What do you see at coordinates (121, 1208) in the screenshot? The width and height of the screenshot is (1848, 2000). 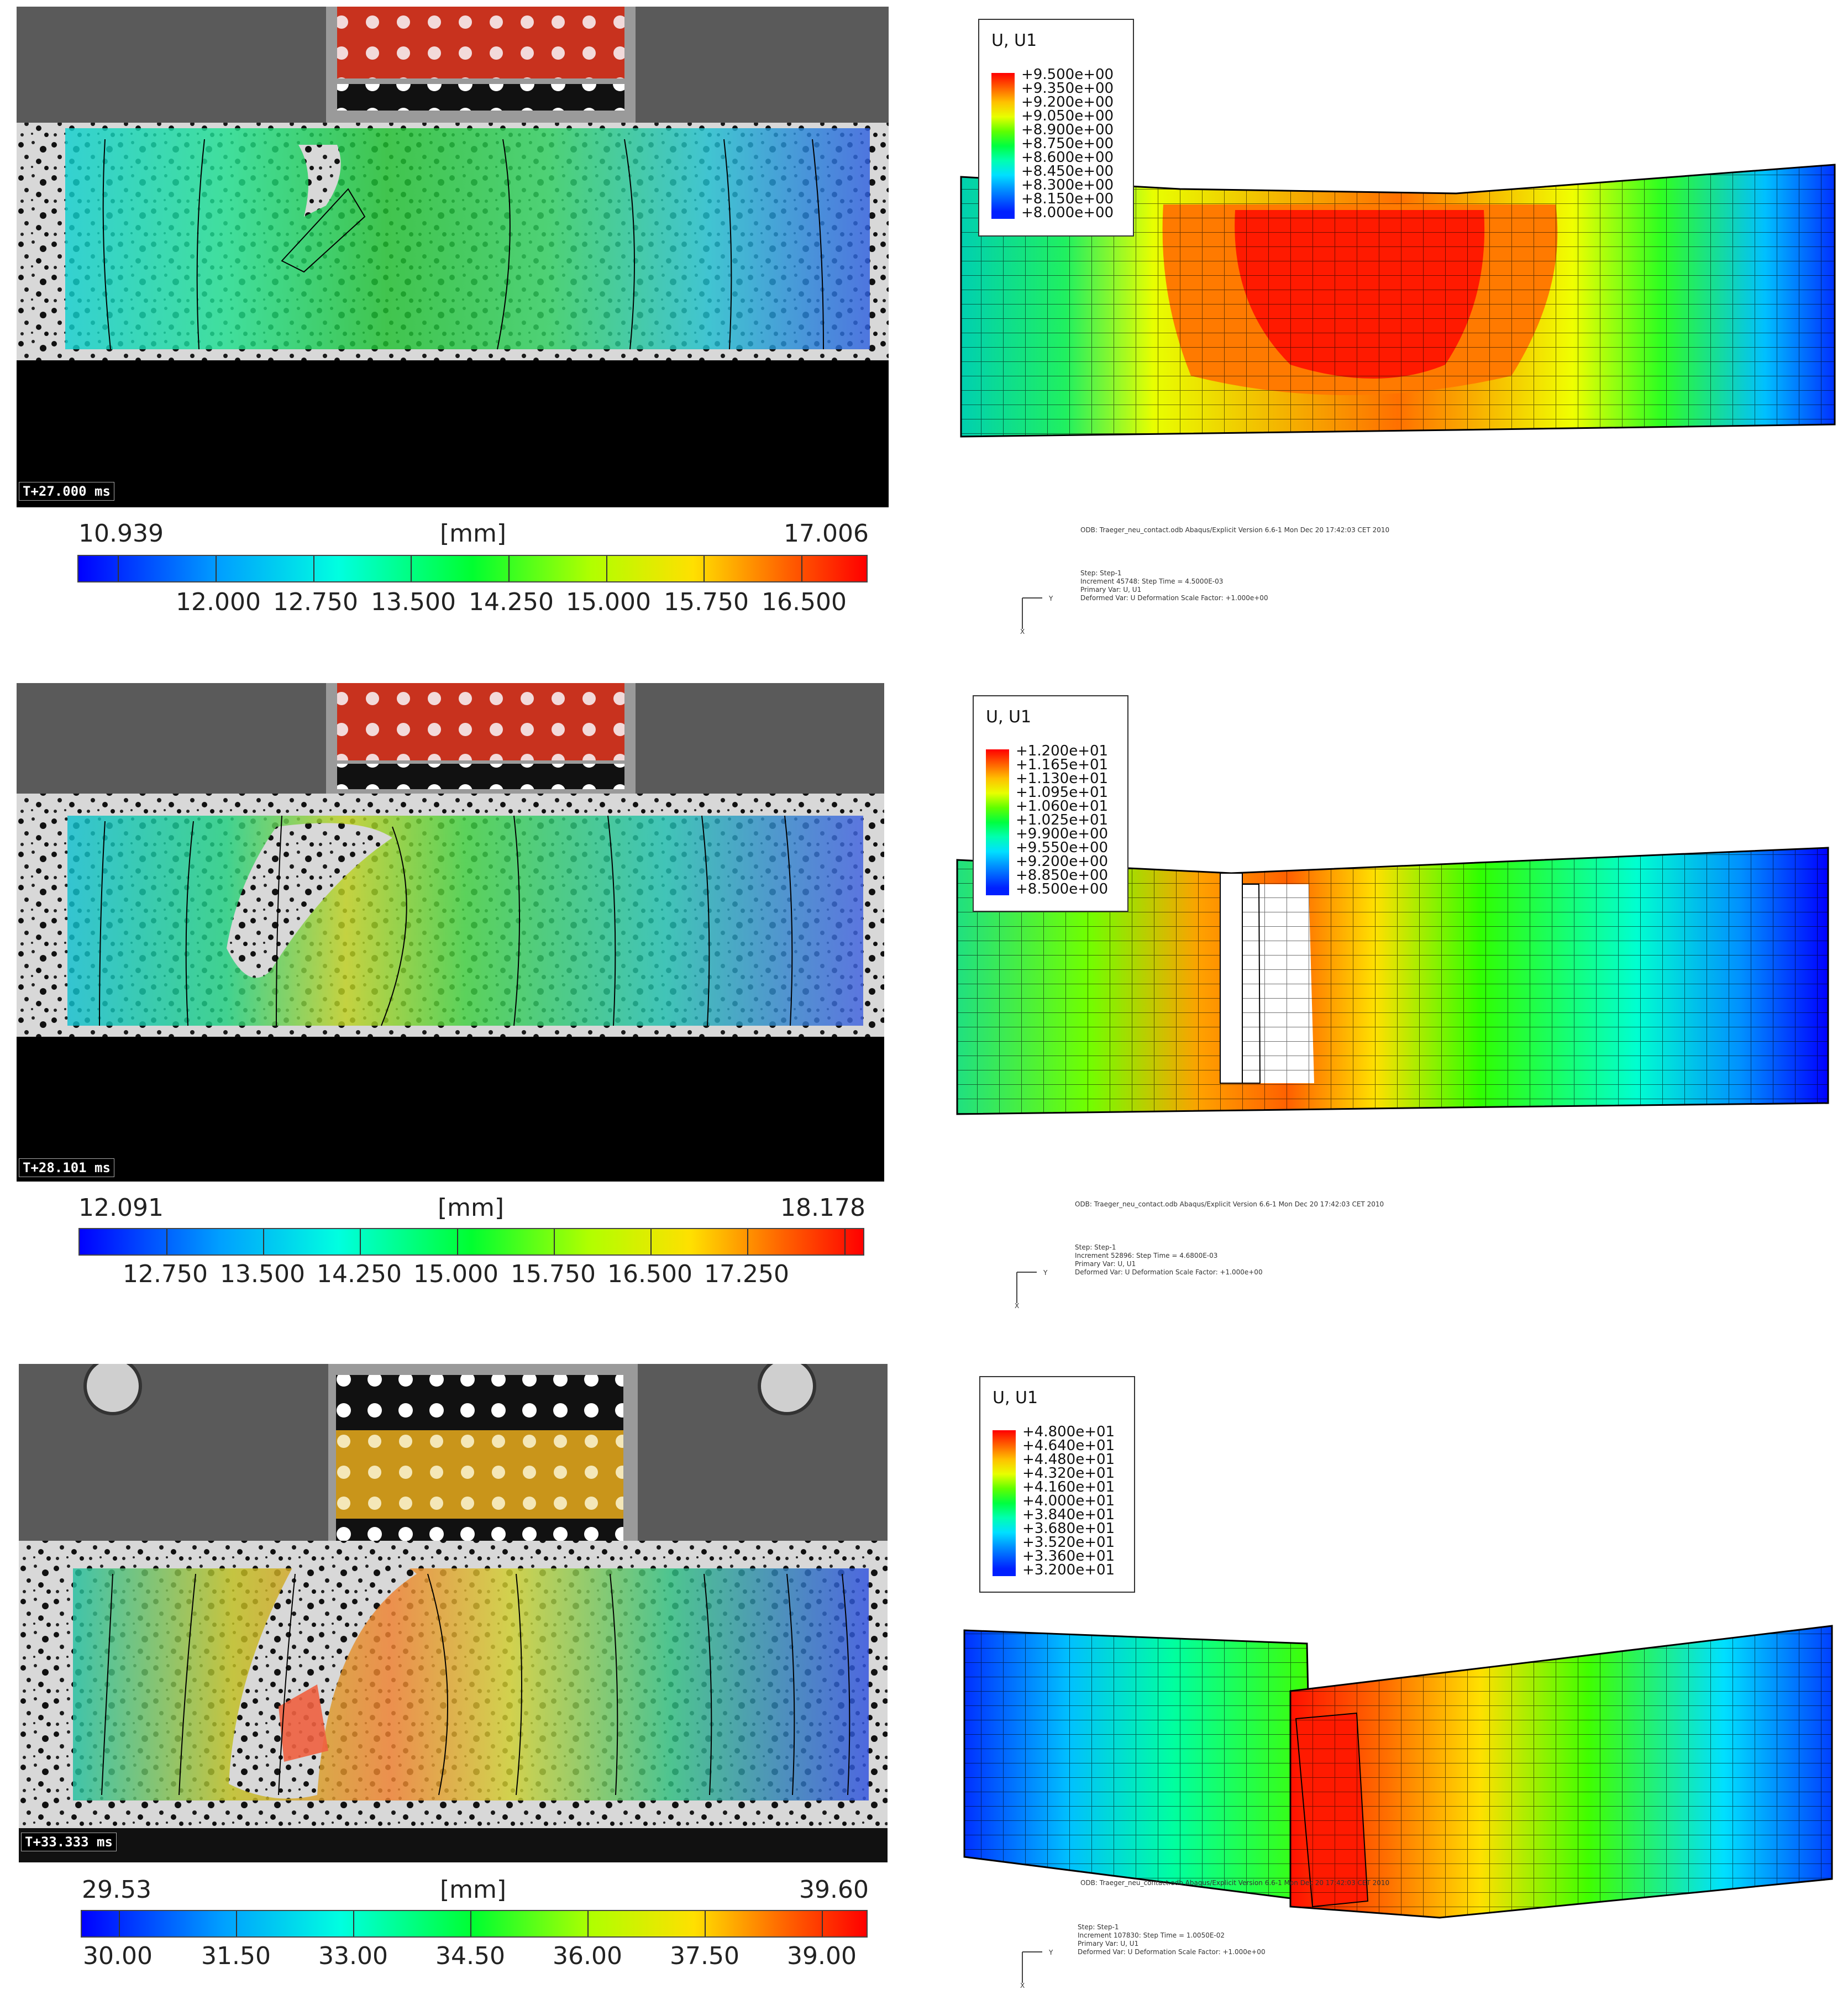 I see `colorbar-min-2: 12.091` at bounding box center [121, 1208].